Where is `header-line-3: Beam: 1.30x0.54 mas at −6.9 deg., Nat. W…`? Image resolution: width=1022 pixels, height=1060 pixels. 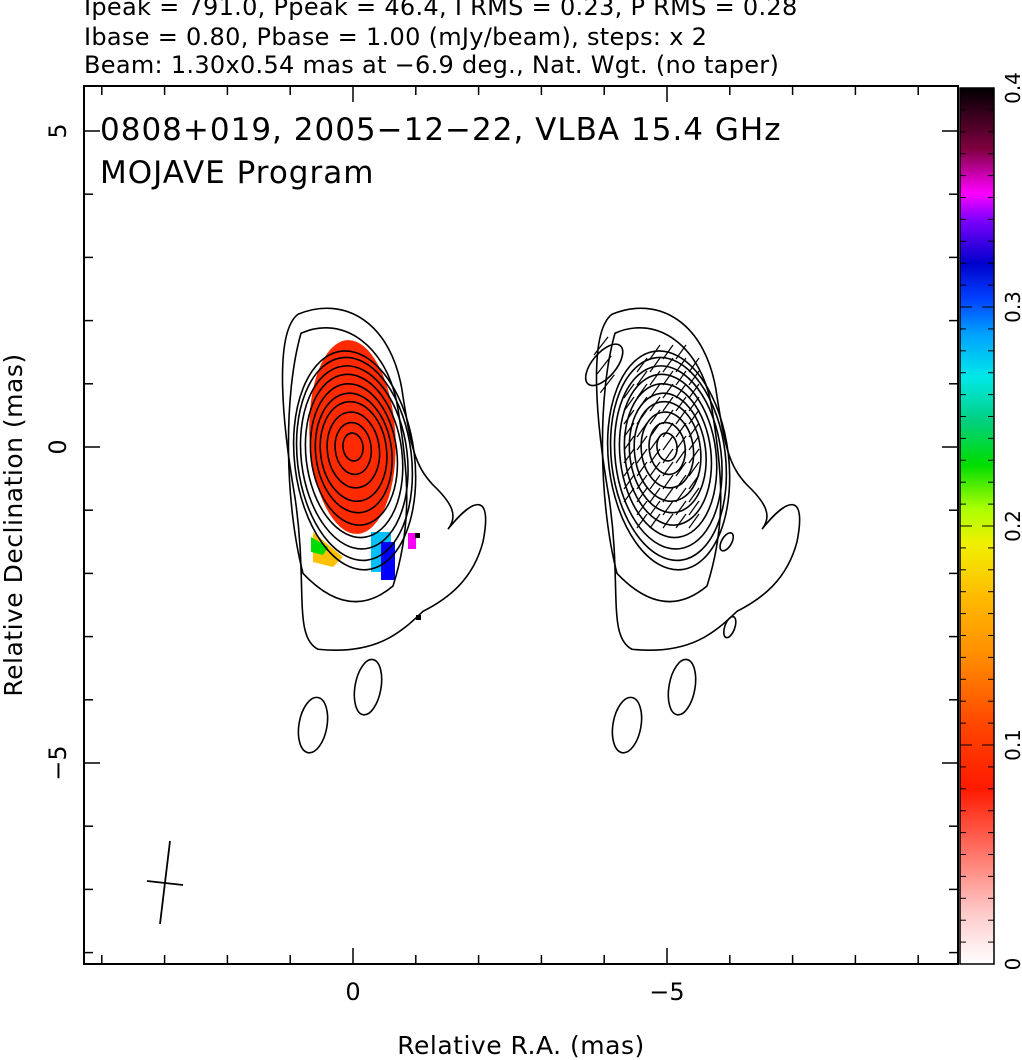
header-line-3: Beam: 1.30x0.54 mas at −6.9 deg., Nat. W… is located at coordinates (432, 65).